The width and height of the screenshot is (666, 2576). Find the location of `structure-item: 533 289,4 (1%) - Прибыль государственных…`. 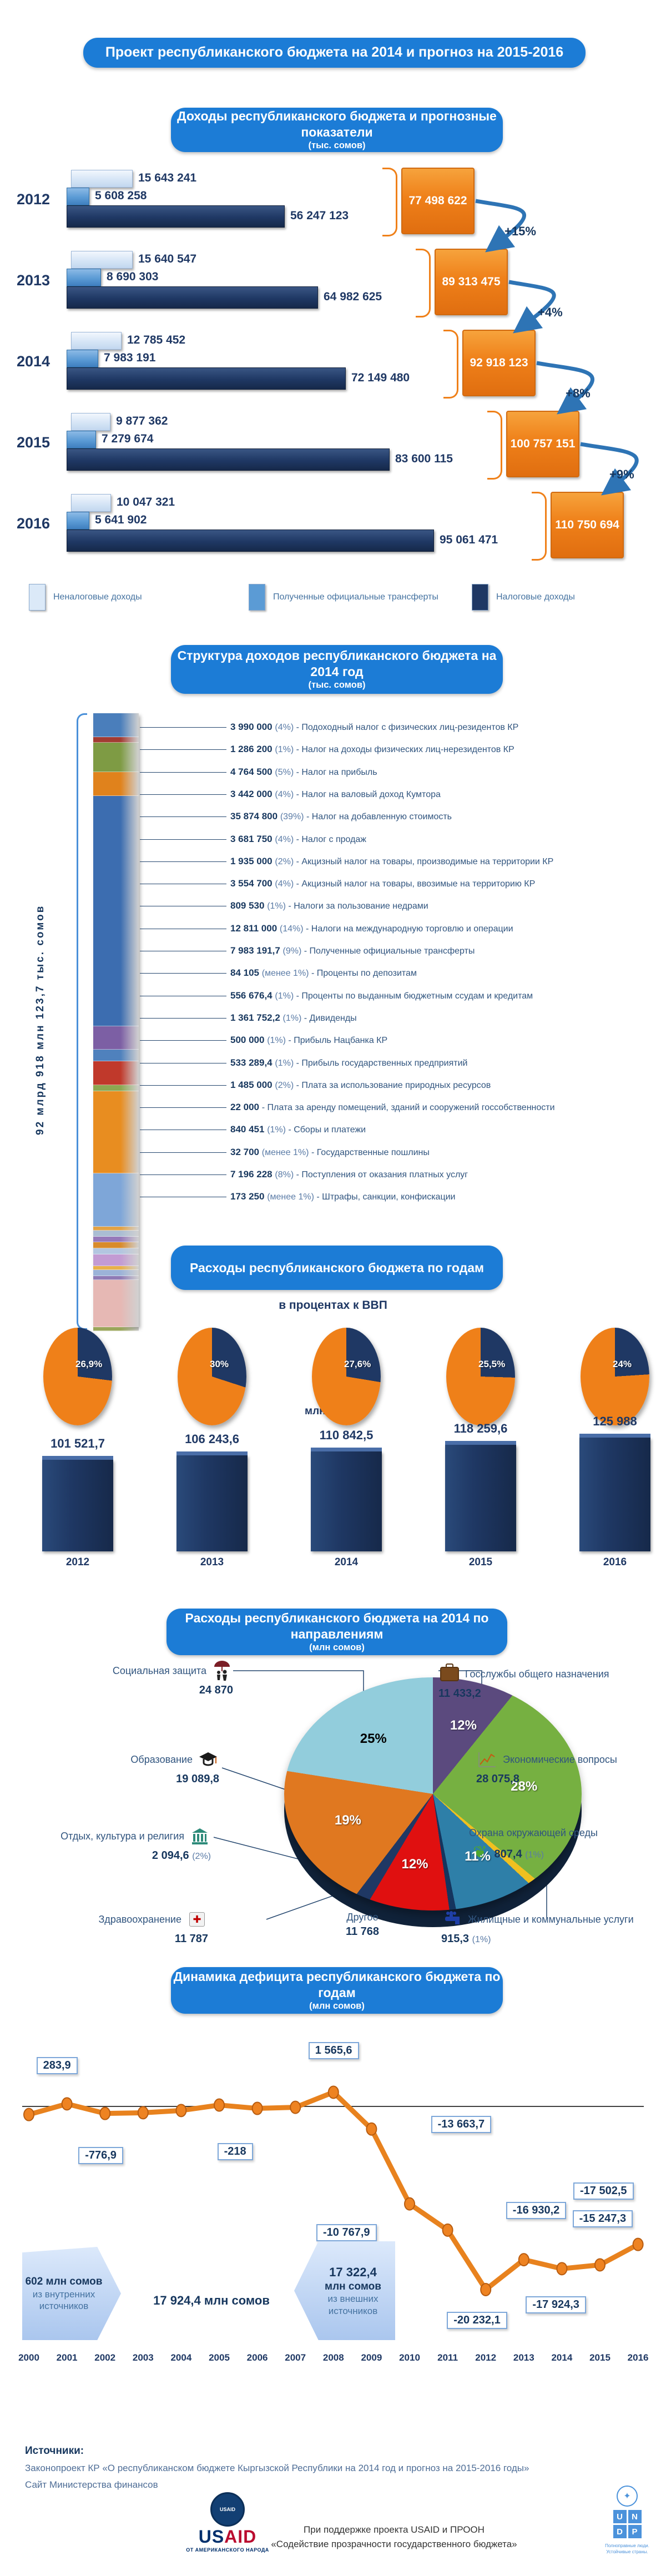

structure-item: 533 289,4 (1%) - Прибыль государственных… is located at coordinates (349, 1062).